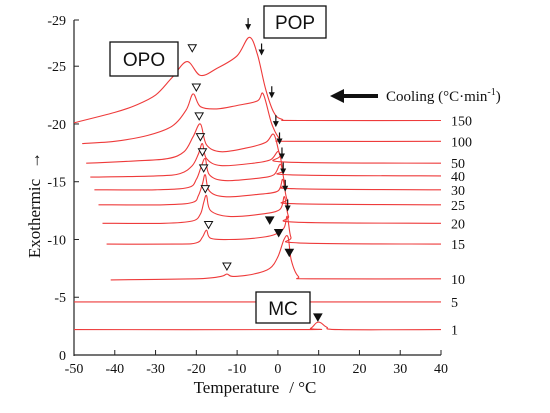 The width and height of the screenshot is (550, 413). What do you see at coordinates (458, 224) in the screenshot?
I see `rate-label-20: 20` at bounding box center [458, 224].